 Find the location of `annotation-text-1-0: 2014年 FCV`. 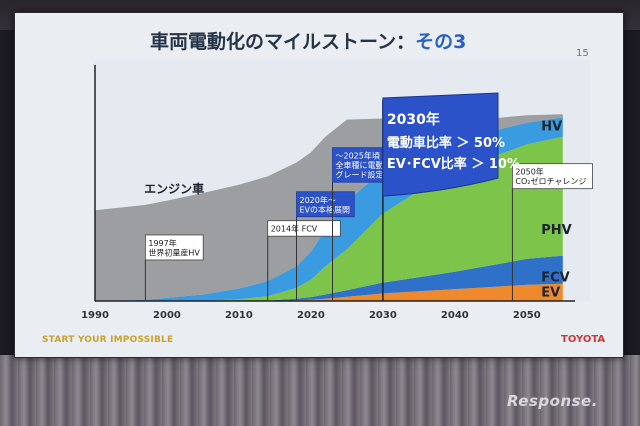

annotation-text-1-0: 2014年 FCV is located at coordinates (294, 229).